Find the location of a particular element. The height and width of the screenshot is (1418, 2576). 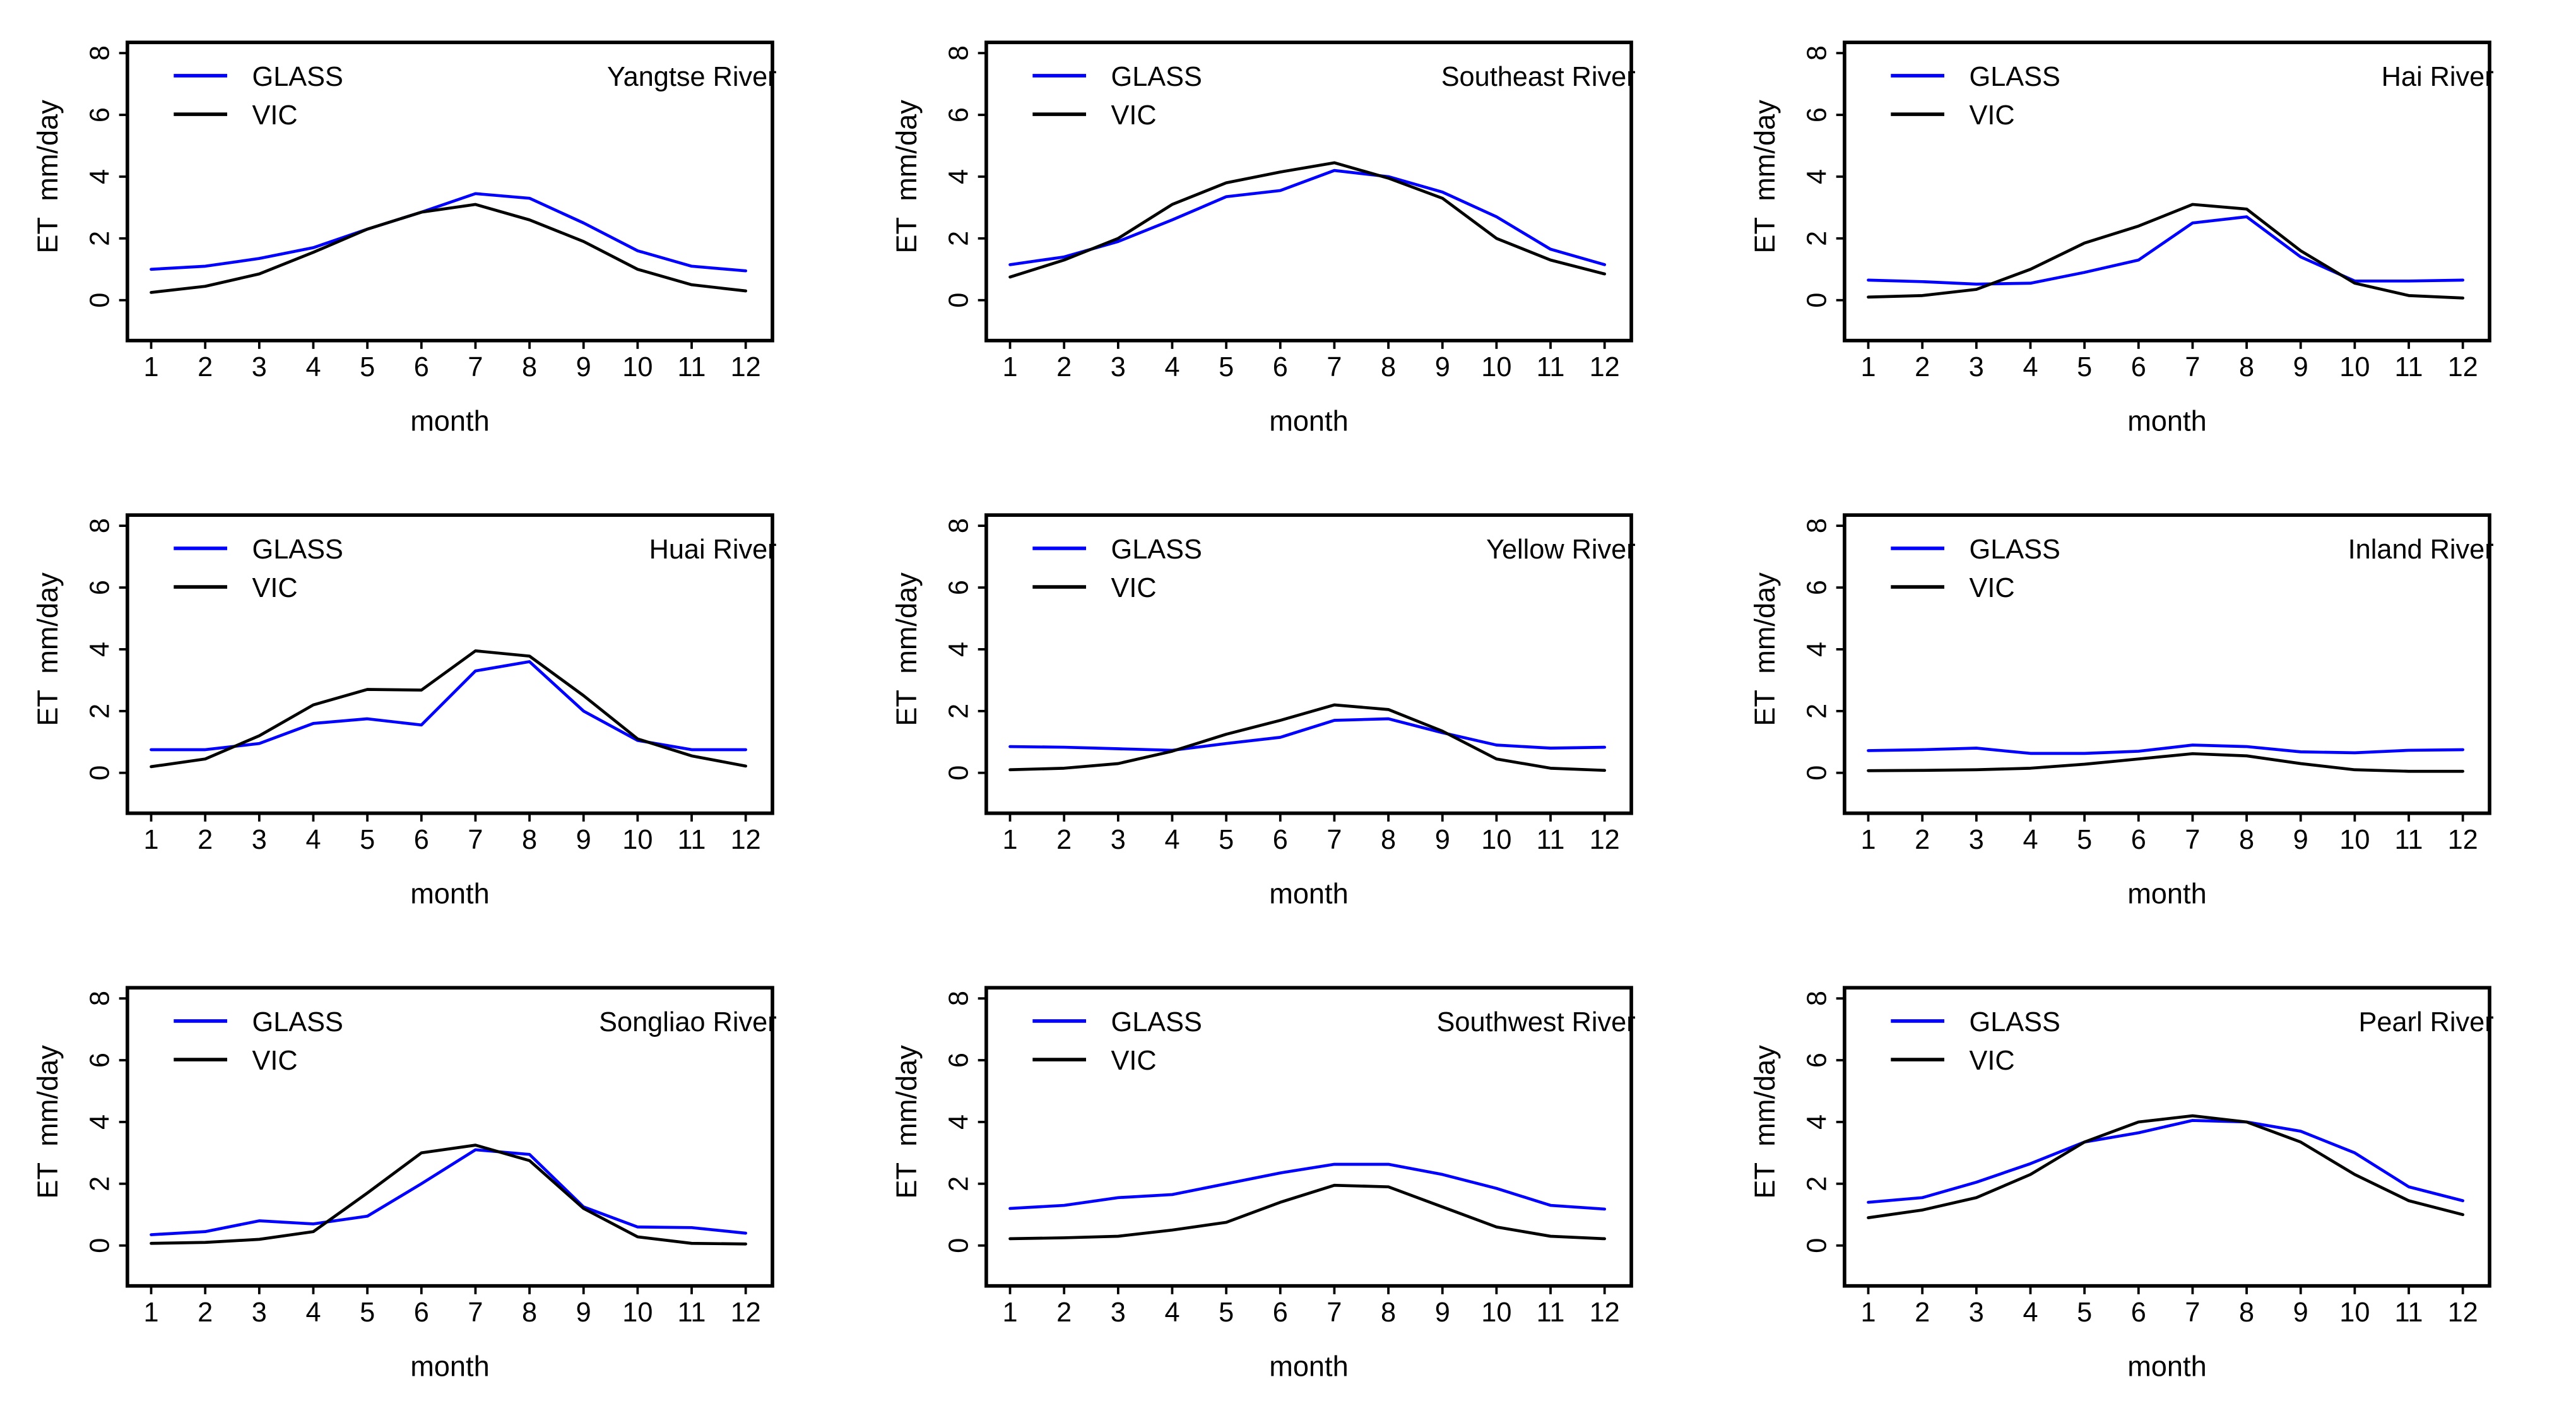

y-tick-label: 6 is located at coordinates (959, 1060).